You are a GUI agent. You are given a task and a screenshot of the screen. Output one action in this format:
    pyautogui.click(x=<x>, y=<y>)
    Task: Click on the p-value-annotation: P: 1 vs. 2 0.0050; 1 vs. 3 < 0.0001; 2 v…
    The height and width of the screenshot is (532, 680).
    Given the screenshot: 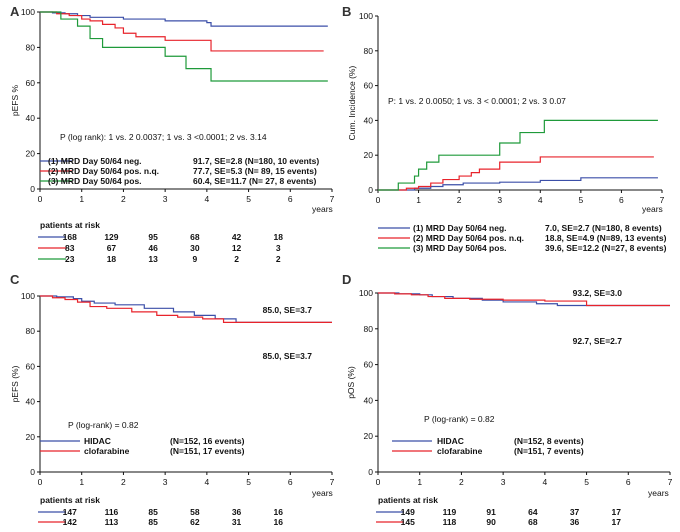 What is the action you would take?
    pyautogui.click(x=477, y=101)
    